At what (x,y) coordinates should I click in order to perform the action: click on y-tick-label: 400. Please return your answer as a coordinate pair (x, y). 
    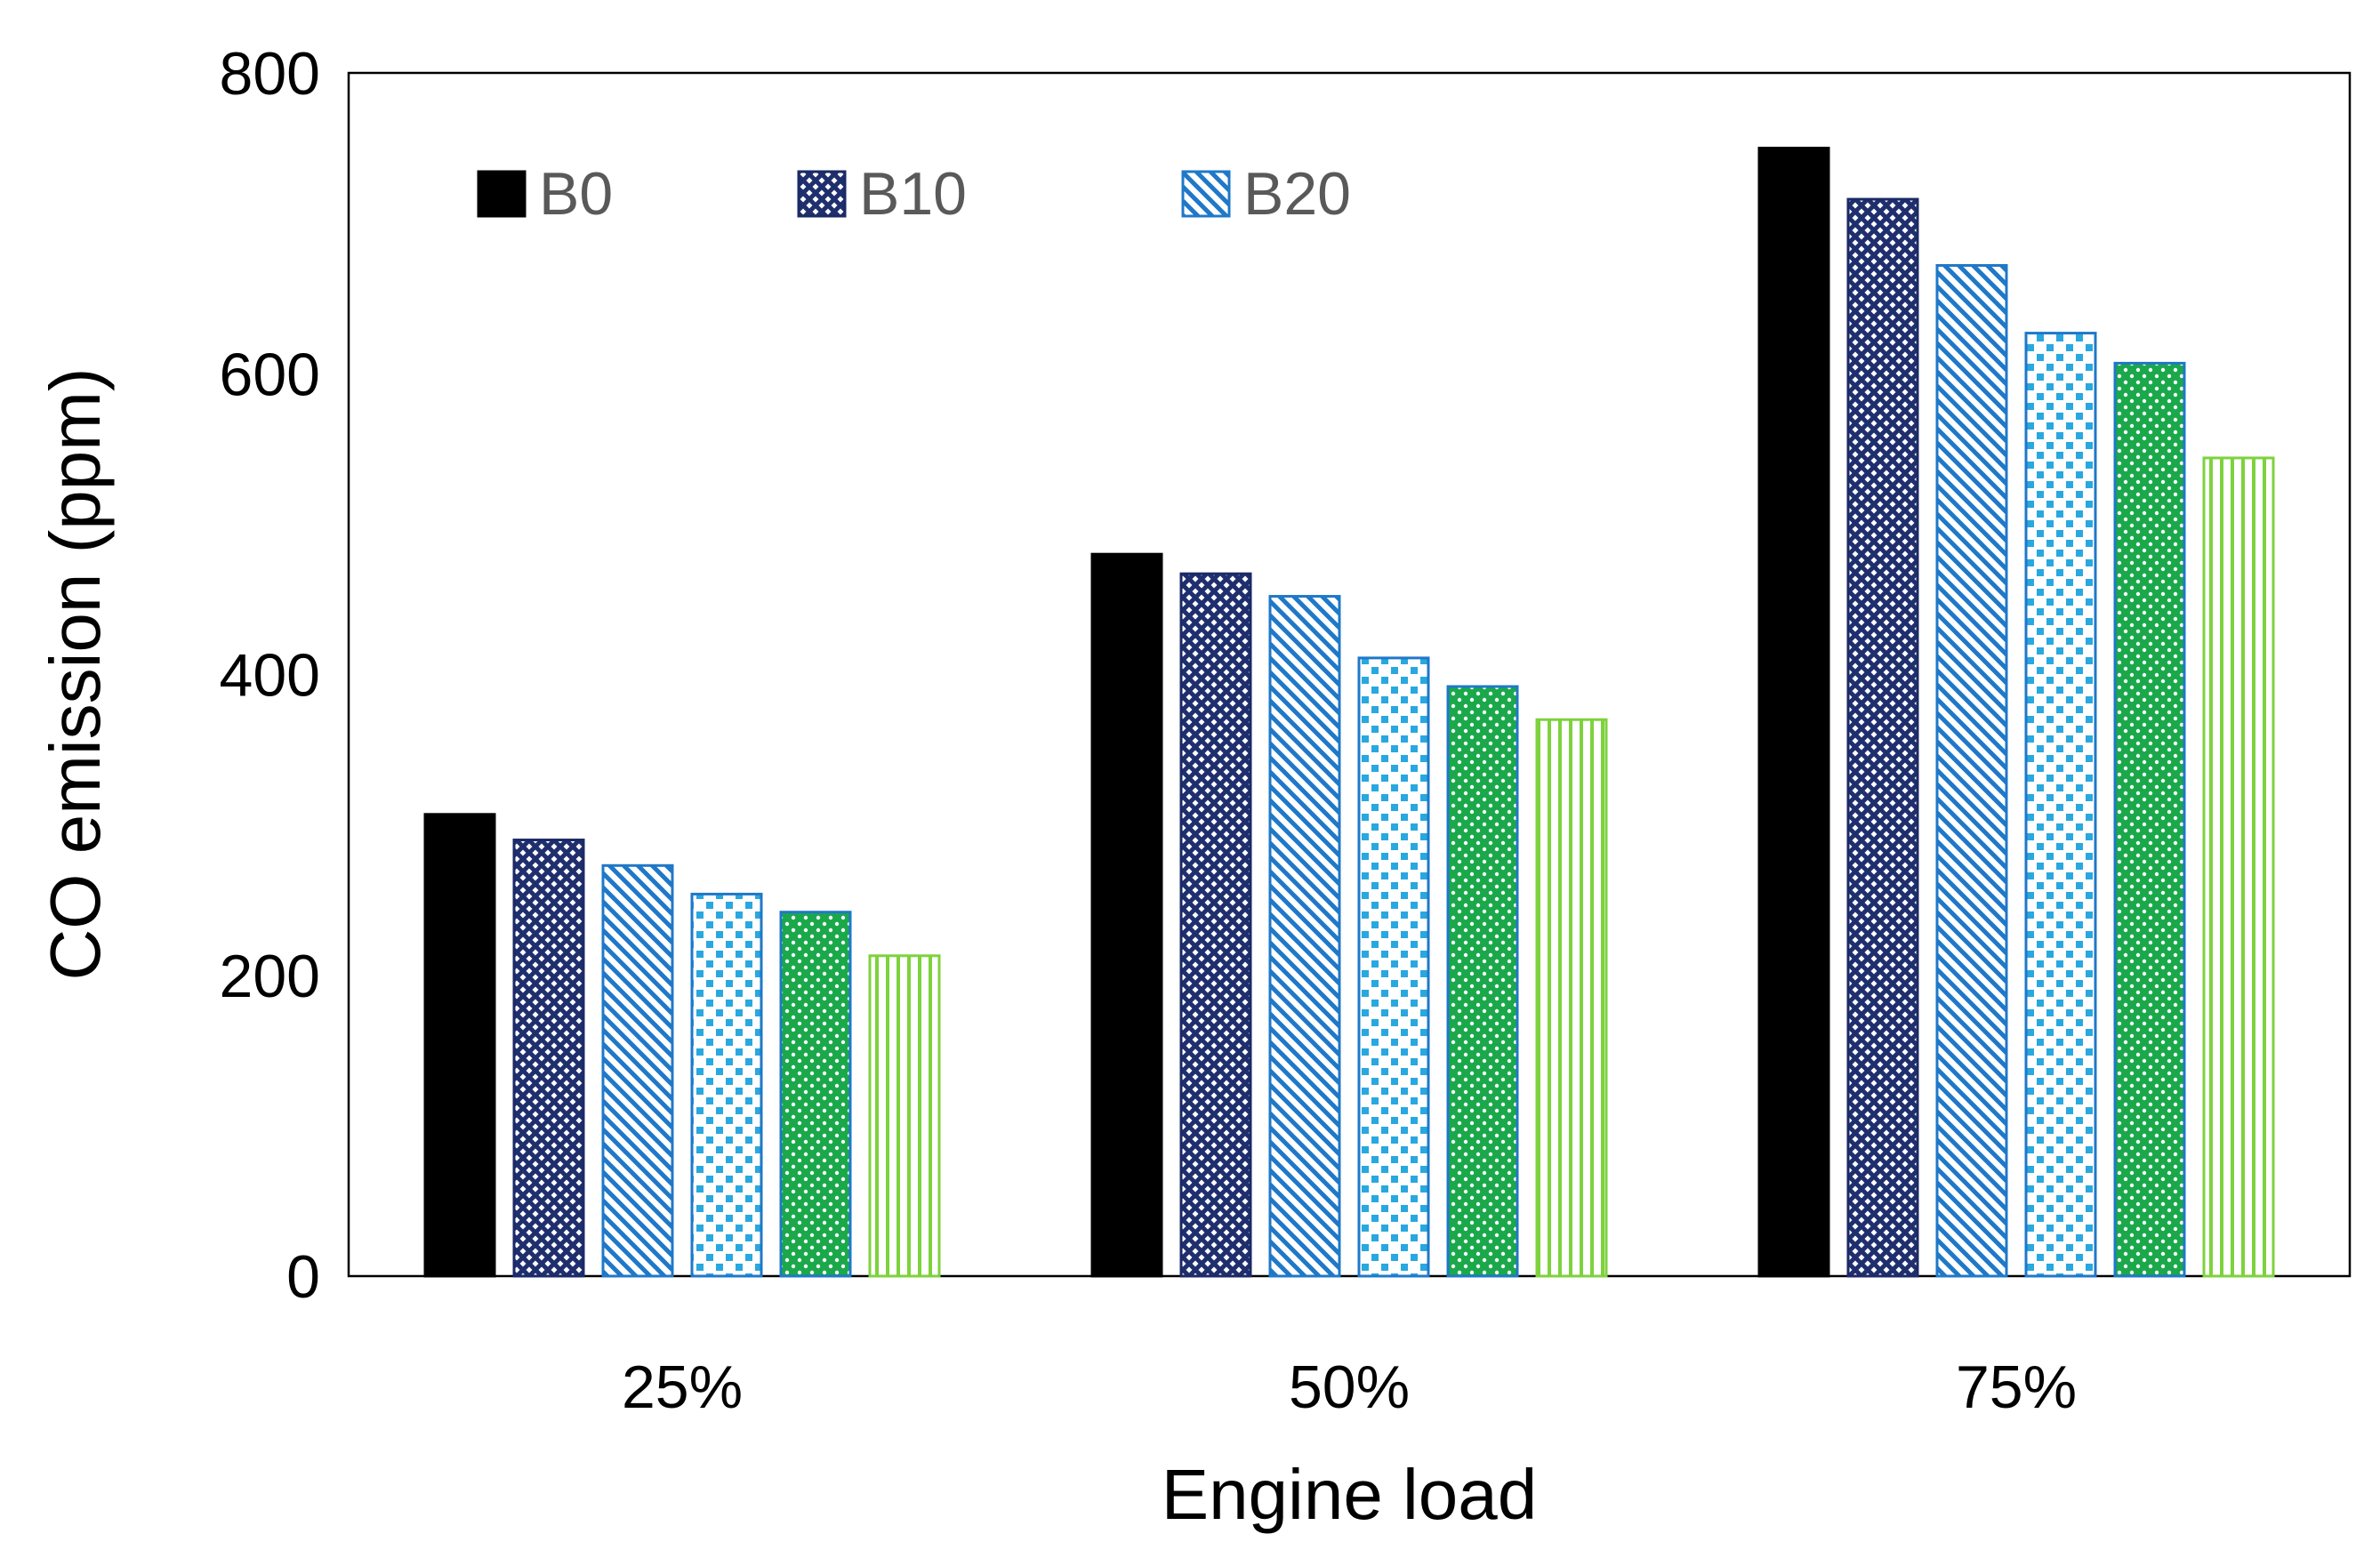
    Looking at the image, I should click on (270, 676).